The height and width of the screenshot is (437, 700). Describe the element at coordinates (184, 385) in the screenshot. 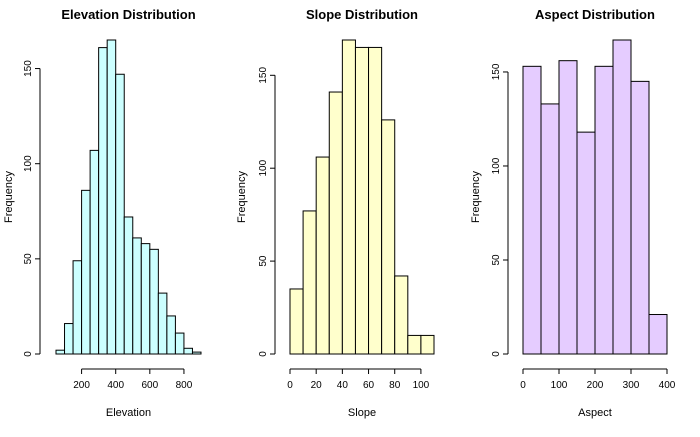

I see `x-tick-label: 800` at that location.